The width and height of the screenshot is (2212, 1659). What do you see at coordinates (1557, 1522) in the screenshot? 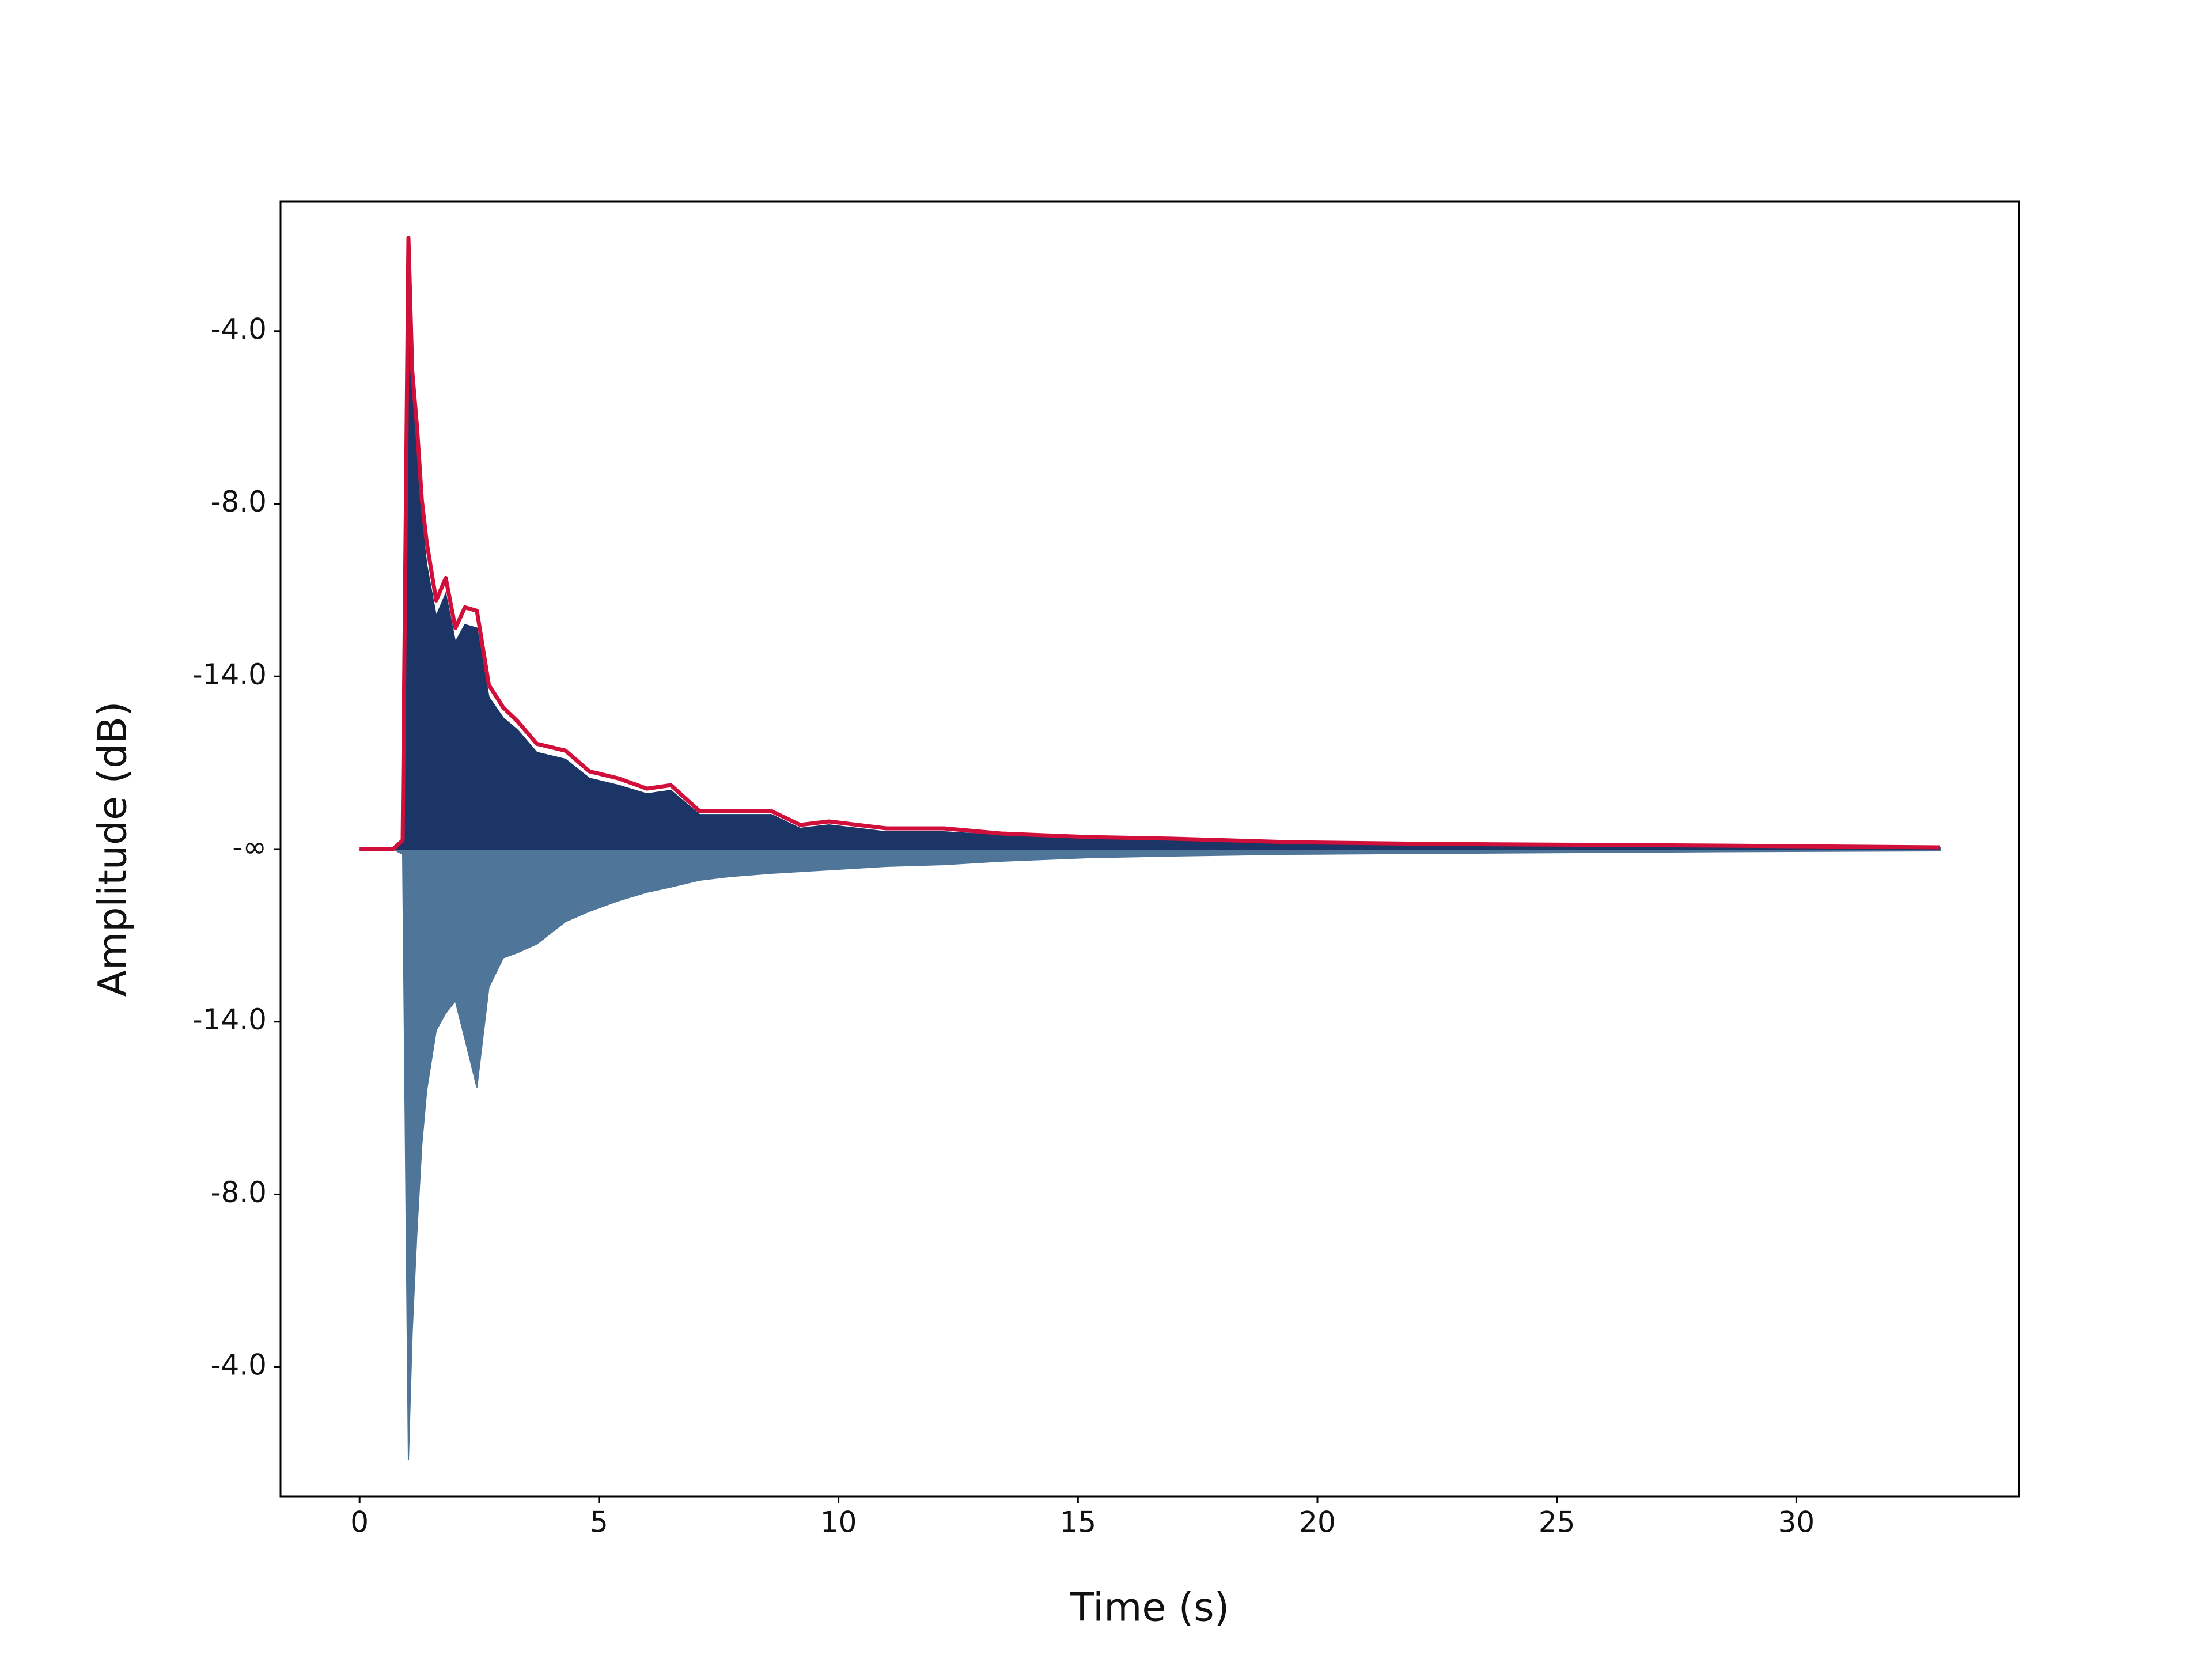
I see `x-tick-label: 25` at bounding box center [1557, 1522].